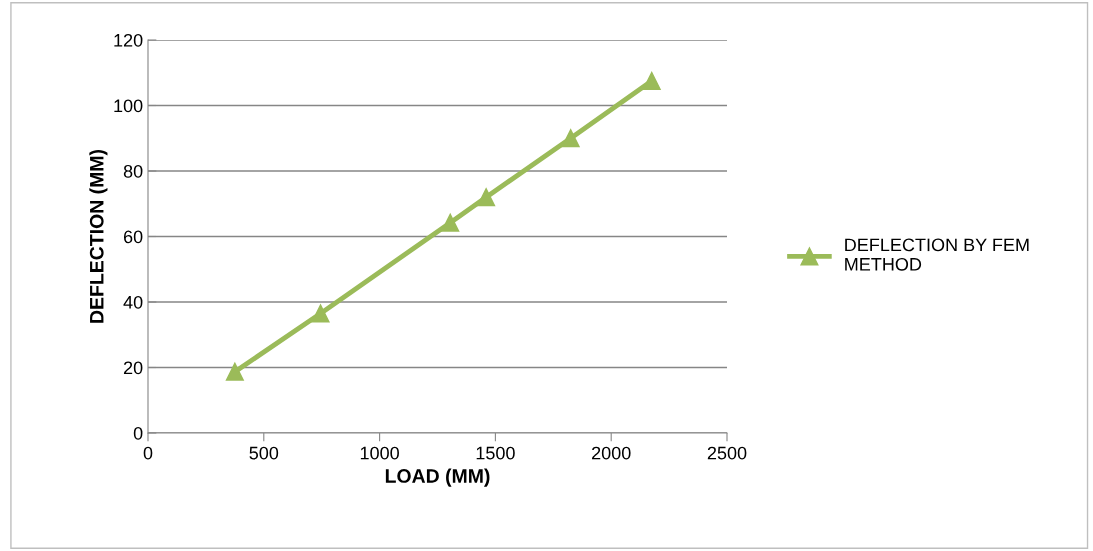 The image size is (1093, 551). Describe the element at coordinates (937, 254) in the screenshot. I see `legend-label: DEFLECTION BY FEM METHOD` at that location.